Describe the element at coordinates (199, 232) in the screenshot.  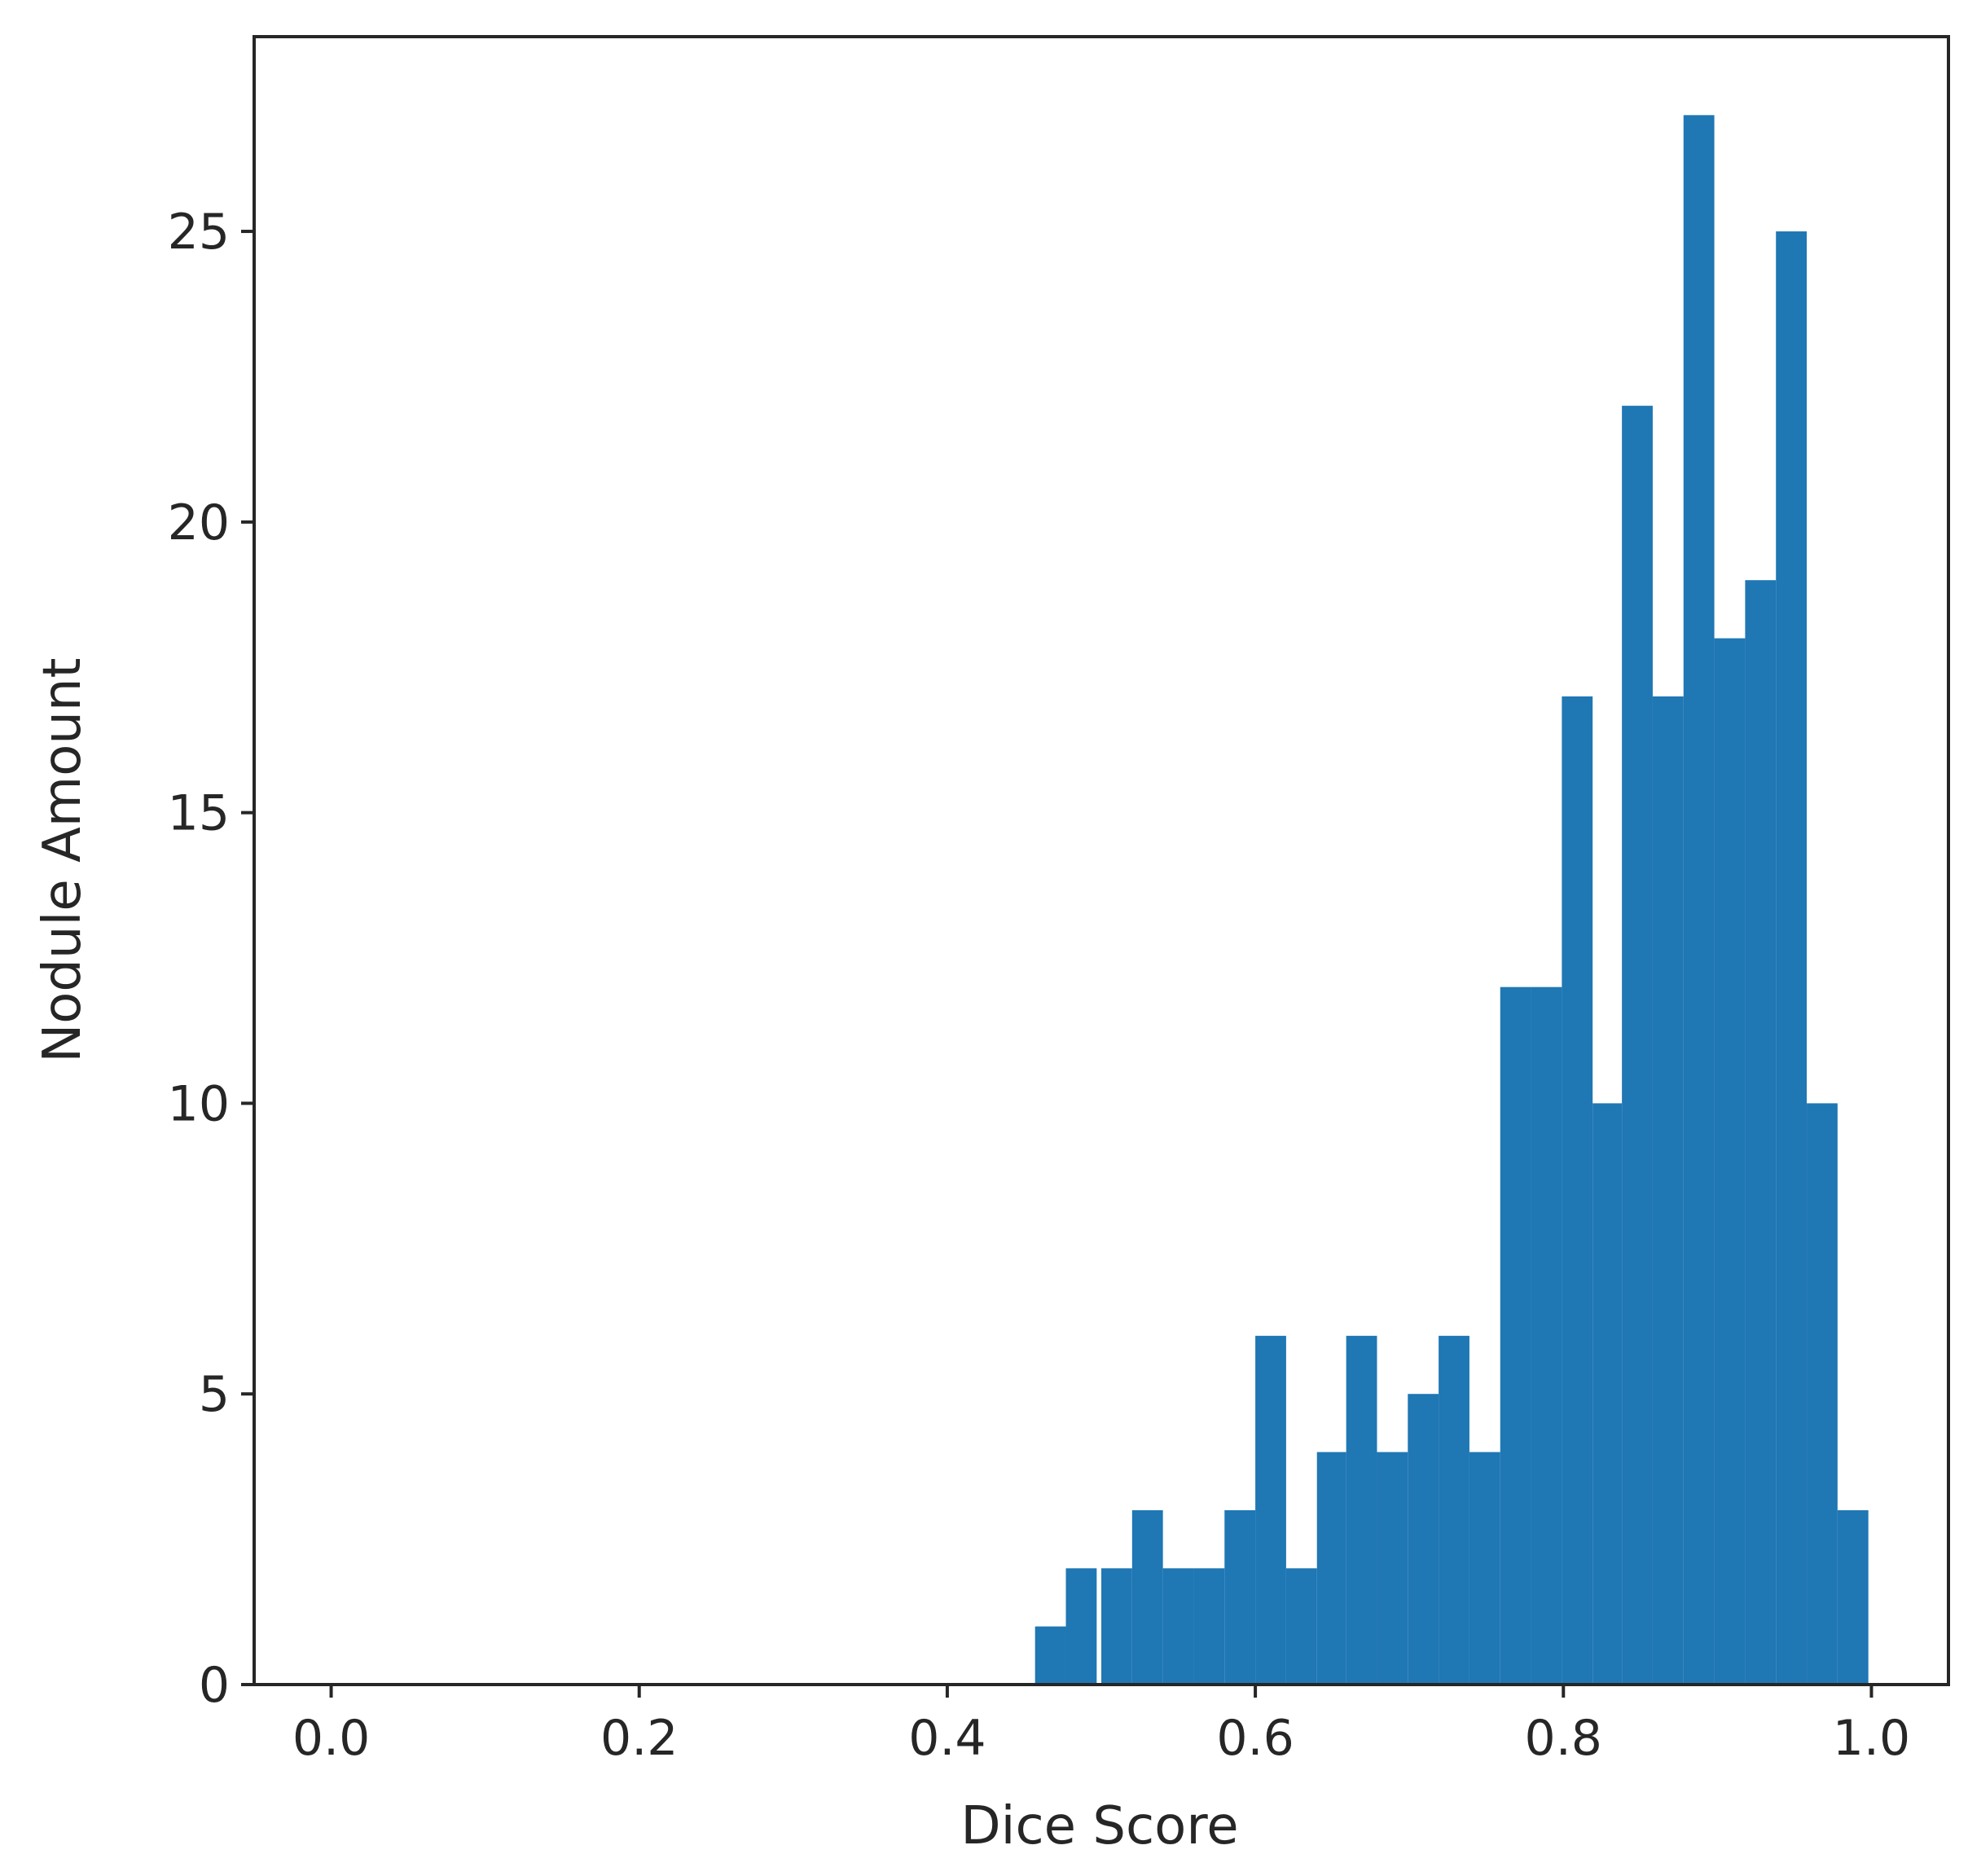
I see `y-tick-label-5: 25` at that location.